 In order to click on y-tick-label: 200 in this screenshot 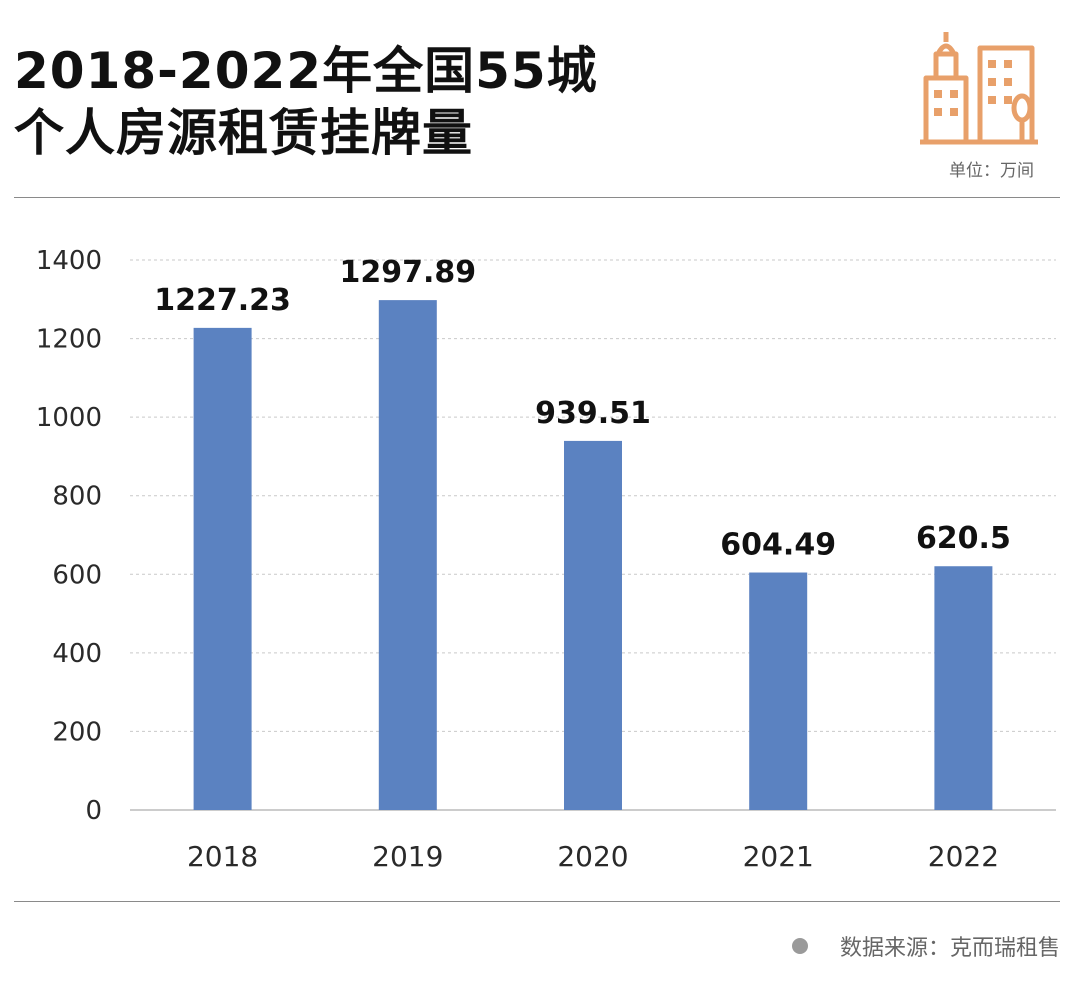, I will do `click(77, 732)`.